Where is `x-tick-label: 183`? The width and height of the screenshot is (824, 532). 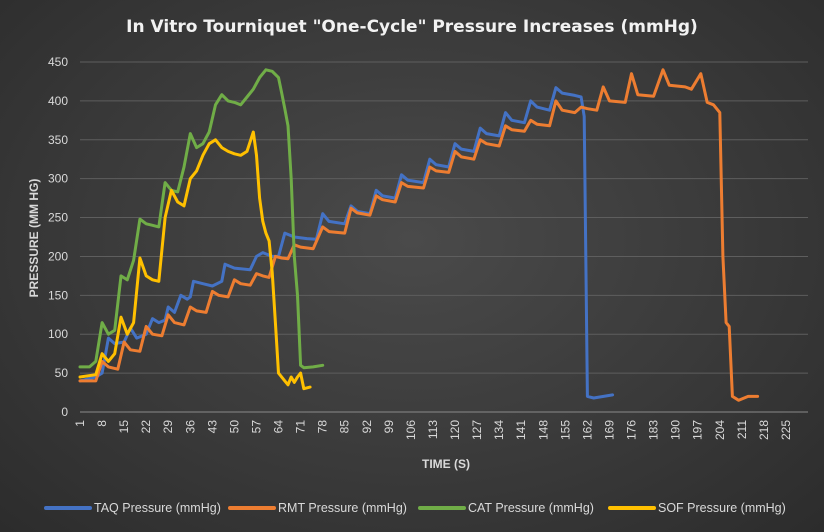 x-tick-label: 183 is located at coordinates (654, 430).